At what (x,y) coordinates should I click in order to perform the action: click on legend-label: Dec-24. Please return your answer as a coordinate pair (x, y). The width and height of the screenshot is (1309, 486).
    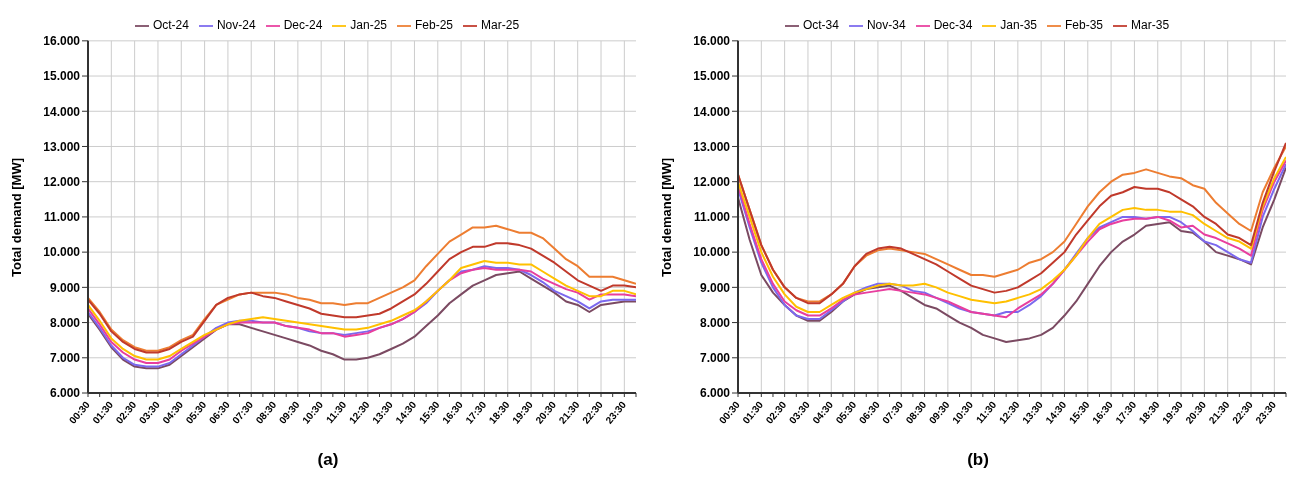
    Looking at the image, I should click on (303, 25).